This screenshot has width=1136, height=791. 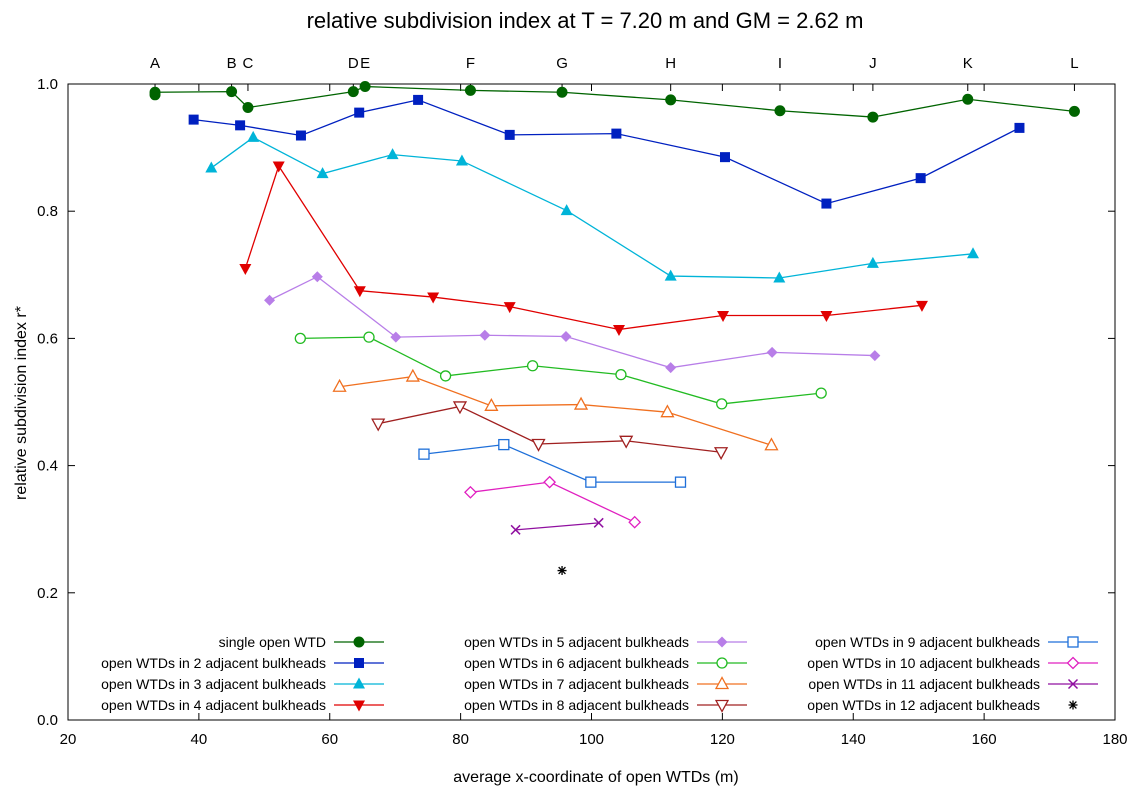 What do you see at coordinates (272, 642) in the screenshot?
I see `legend-label-1: single open WTD` at bounding box center [272, 642].